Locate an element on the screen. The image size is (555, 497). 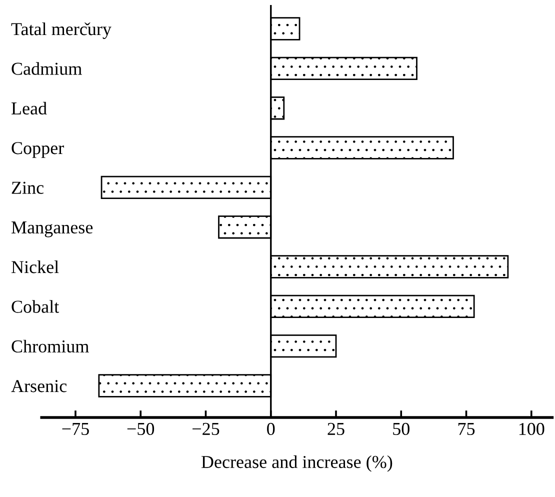
y-tick-label: Cadmium is located at coordinates (47, 68).